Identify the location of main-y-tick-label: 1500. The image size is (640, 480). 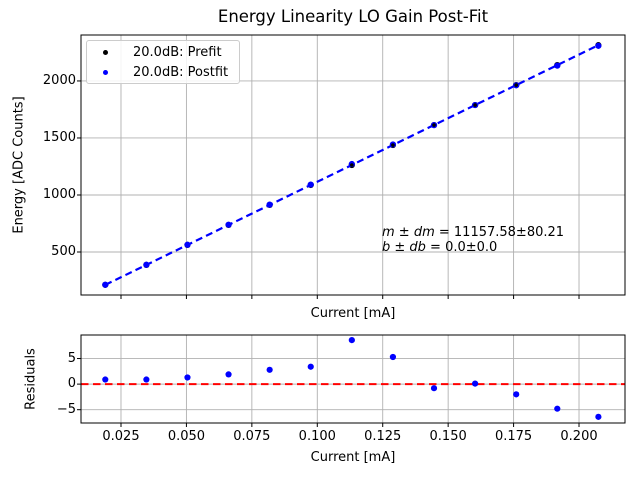
(59, 137).